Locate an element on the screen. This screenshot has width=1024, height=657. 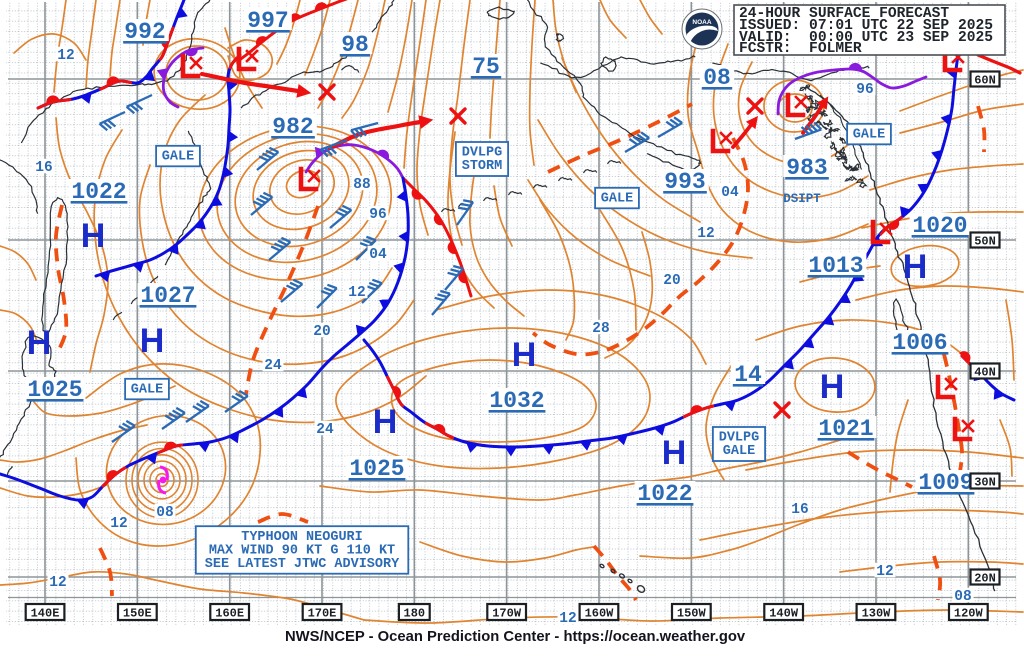
svg-text: 1009 is located at coordinates (945, 483).